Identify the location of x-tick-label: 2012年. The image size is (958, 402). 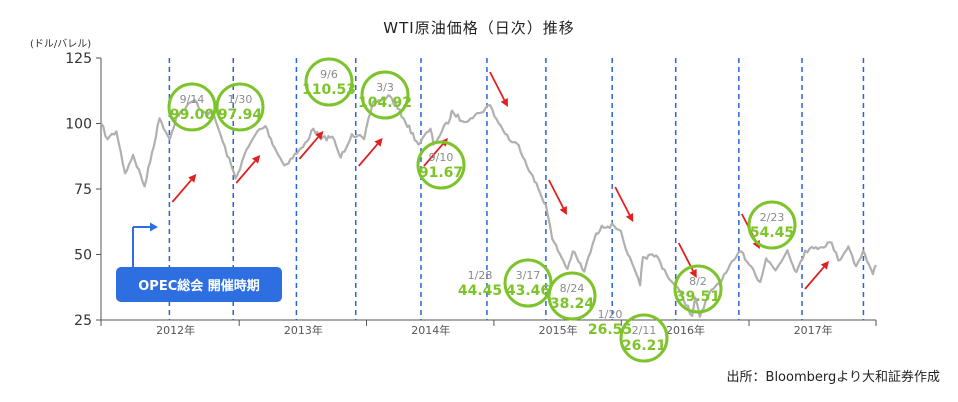
(175, 330).